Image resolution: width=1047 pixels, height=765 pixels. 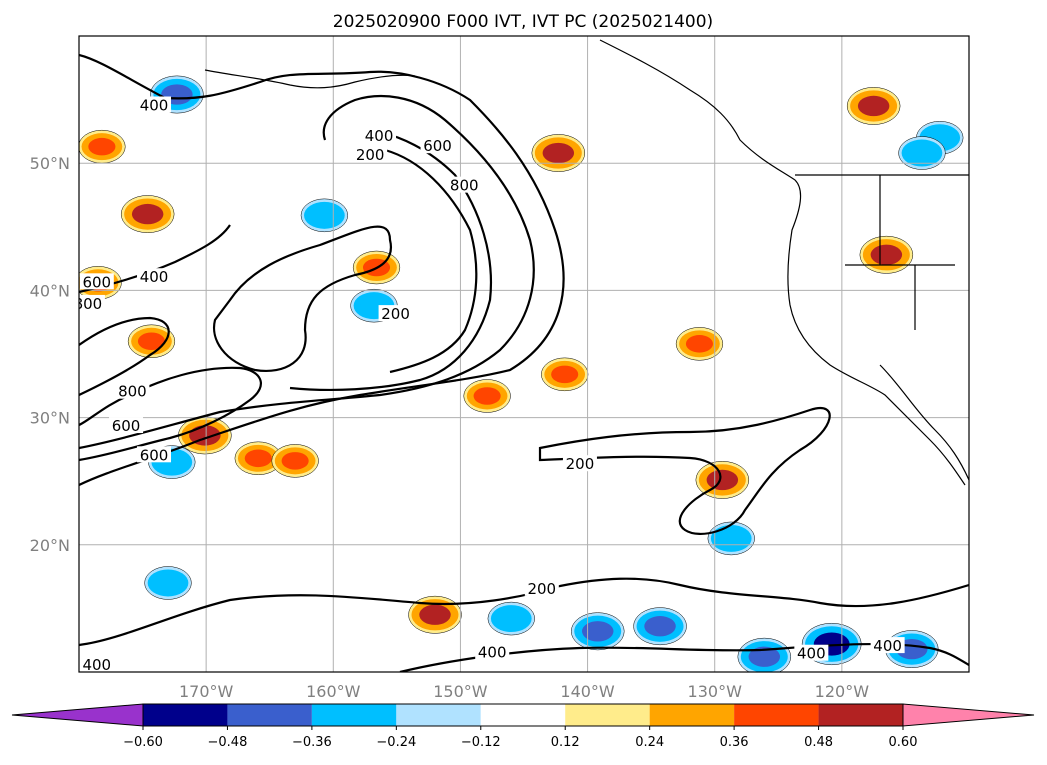 What do you see at coordinates (715, 691) in the screenshot?
I see `longitude-tick-label: 130°W` at bounding box center [715, 691].